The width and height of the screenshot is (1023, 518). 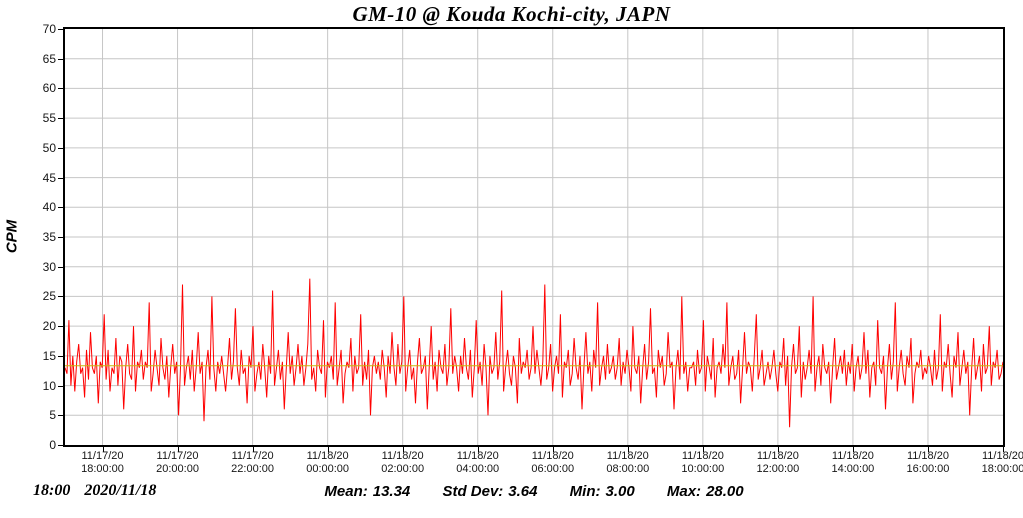 What do you see at coordinates (49, 147) in the screenshot?
I see `y-axis-tick-label: 50` at bounding box center [49, 147].